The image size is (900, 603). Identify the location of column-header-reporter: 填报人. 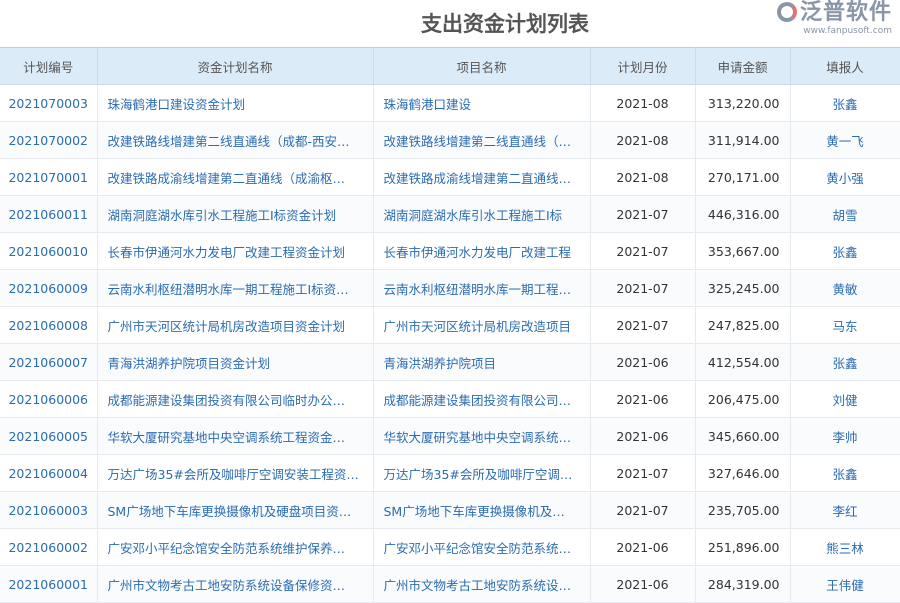
(845, 66).